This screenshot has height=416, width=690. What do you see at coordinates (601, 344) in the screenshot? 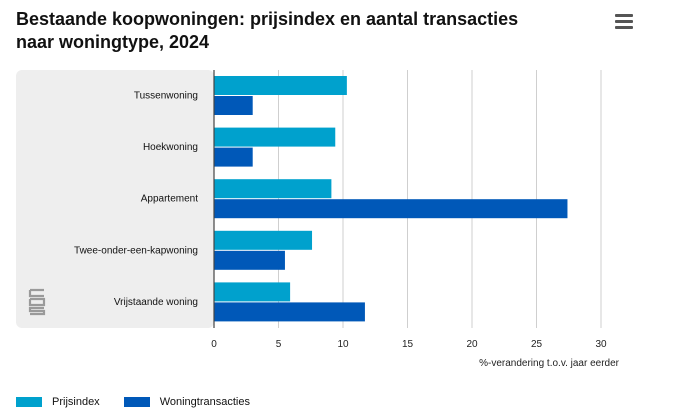
I see `x-tick-label-30: 30` at bounding box center [601, 344].